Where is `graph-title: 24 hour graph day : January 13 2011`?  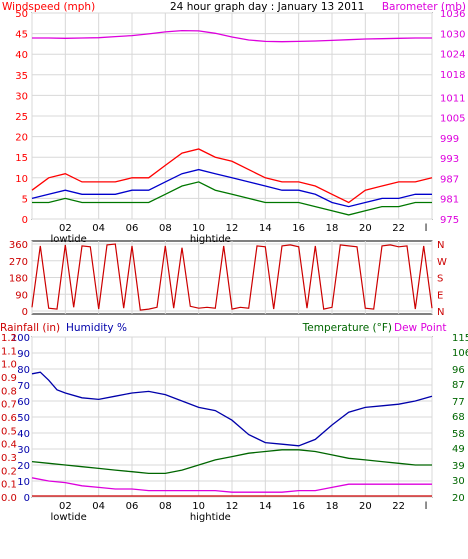
graph-title: 24 hour graph day : January 13 2011 is located at coordinates (267, 7).